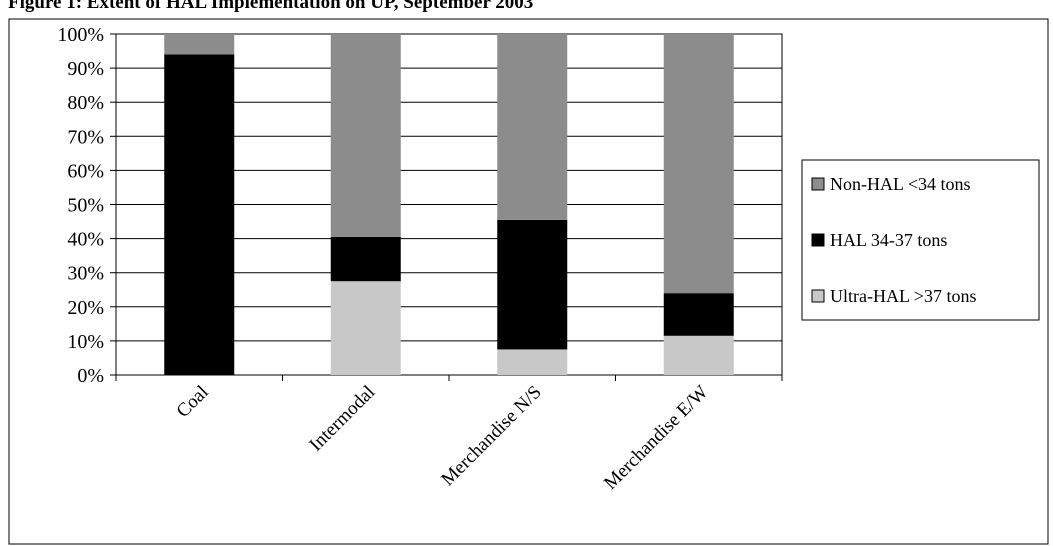 The width and height of the screenshot is (1053, 546). Describe the element at coordinates (85, 137) in the screenshot. I see `y-tick-label: 70%` at that location.